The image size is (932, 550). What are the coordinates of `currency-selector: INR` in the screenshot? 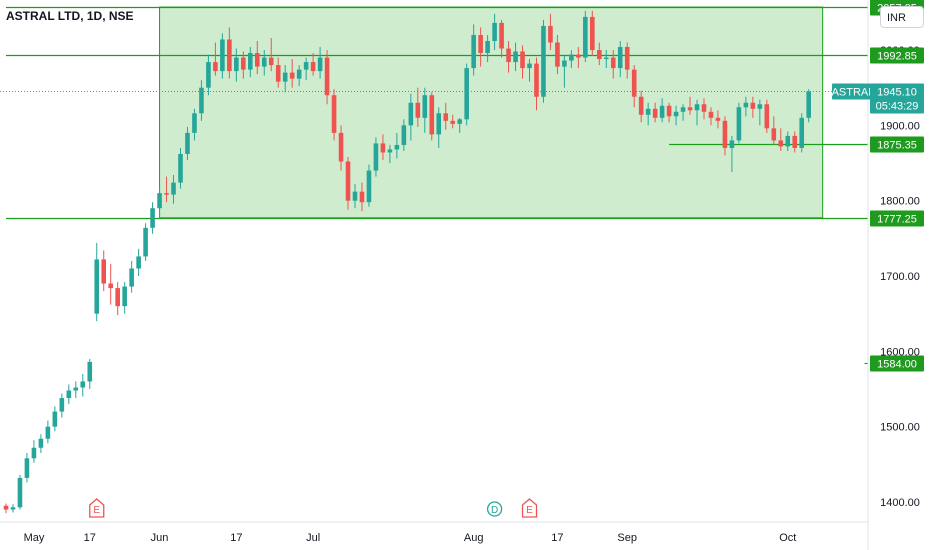 It's located at (902, 17).